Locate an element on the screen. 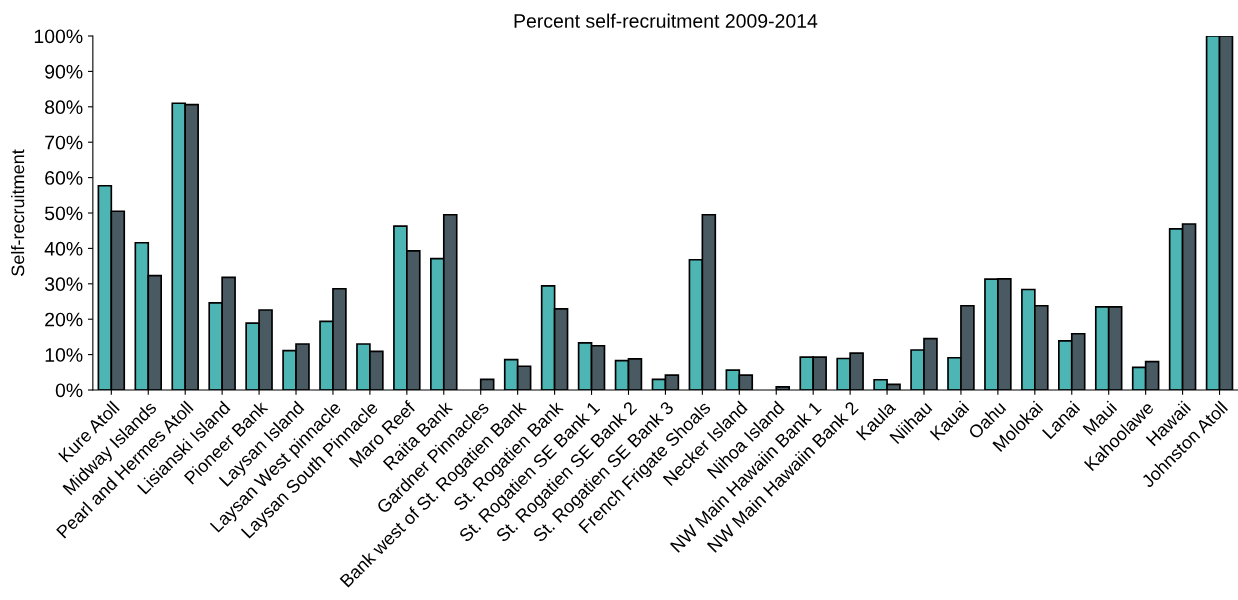 This screenshot has width=1238, height=600. y-tick-label: 100% is located at coordinates (58, 36).